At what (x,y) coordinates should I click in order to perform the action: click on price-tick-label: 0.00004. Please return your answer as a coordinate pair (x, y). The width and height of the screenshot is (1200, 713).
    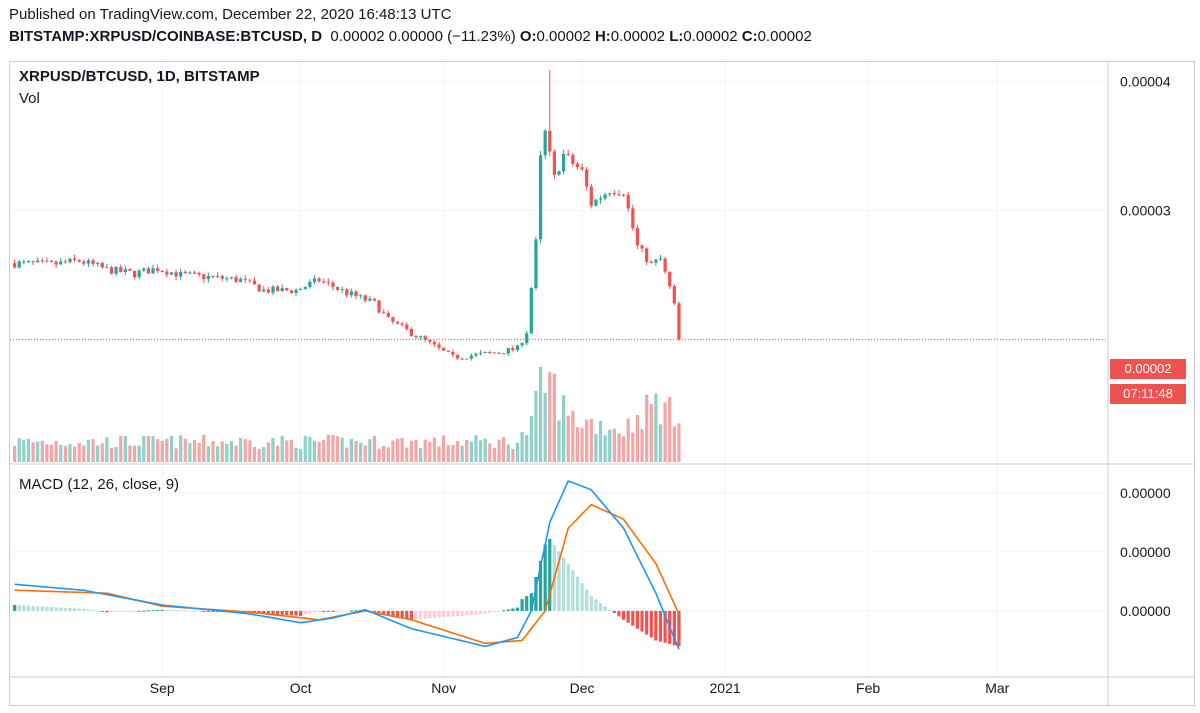
    Looking at the image, I should click on (1145, 81).